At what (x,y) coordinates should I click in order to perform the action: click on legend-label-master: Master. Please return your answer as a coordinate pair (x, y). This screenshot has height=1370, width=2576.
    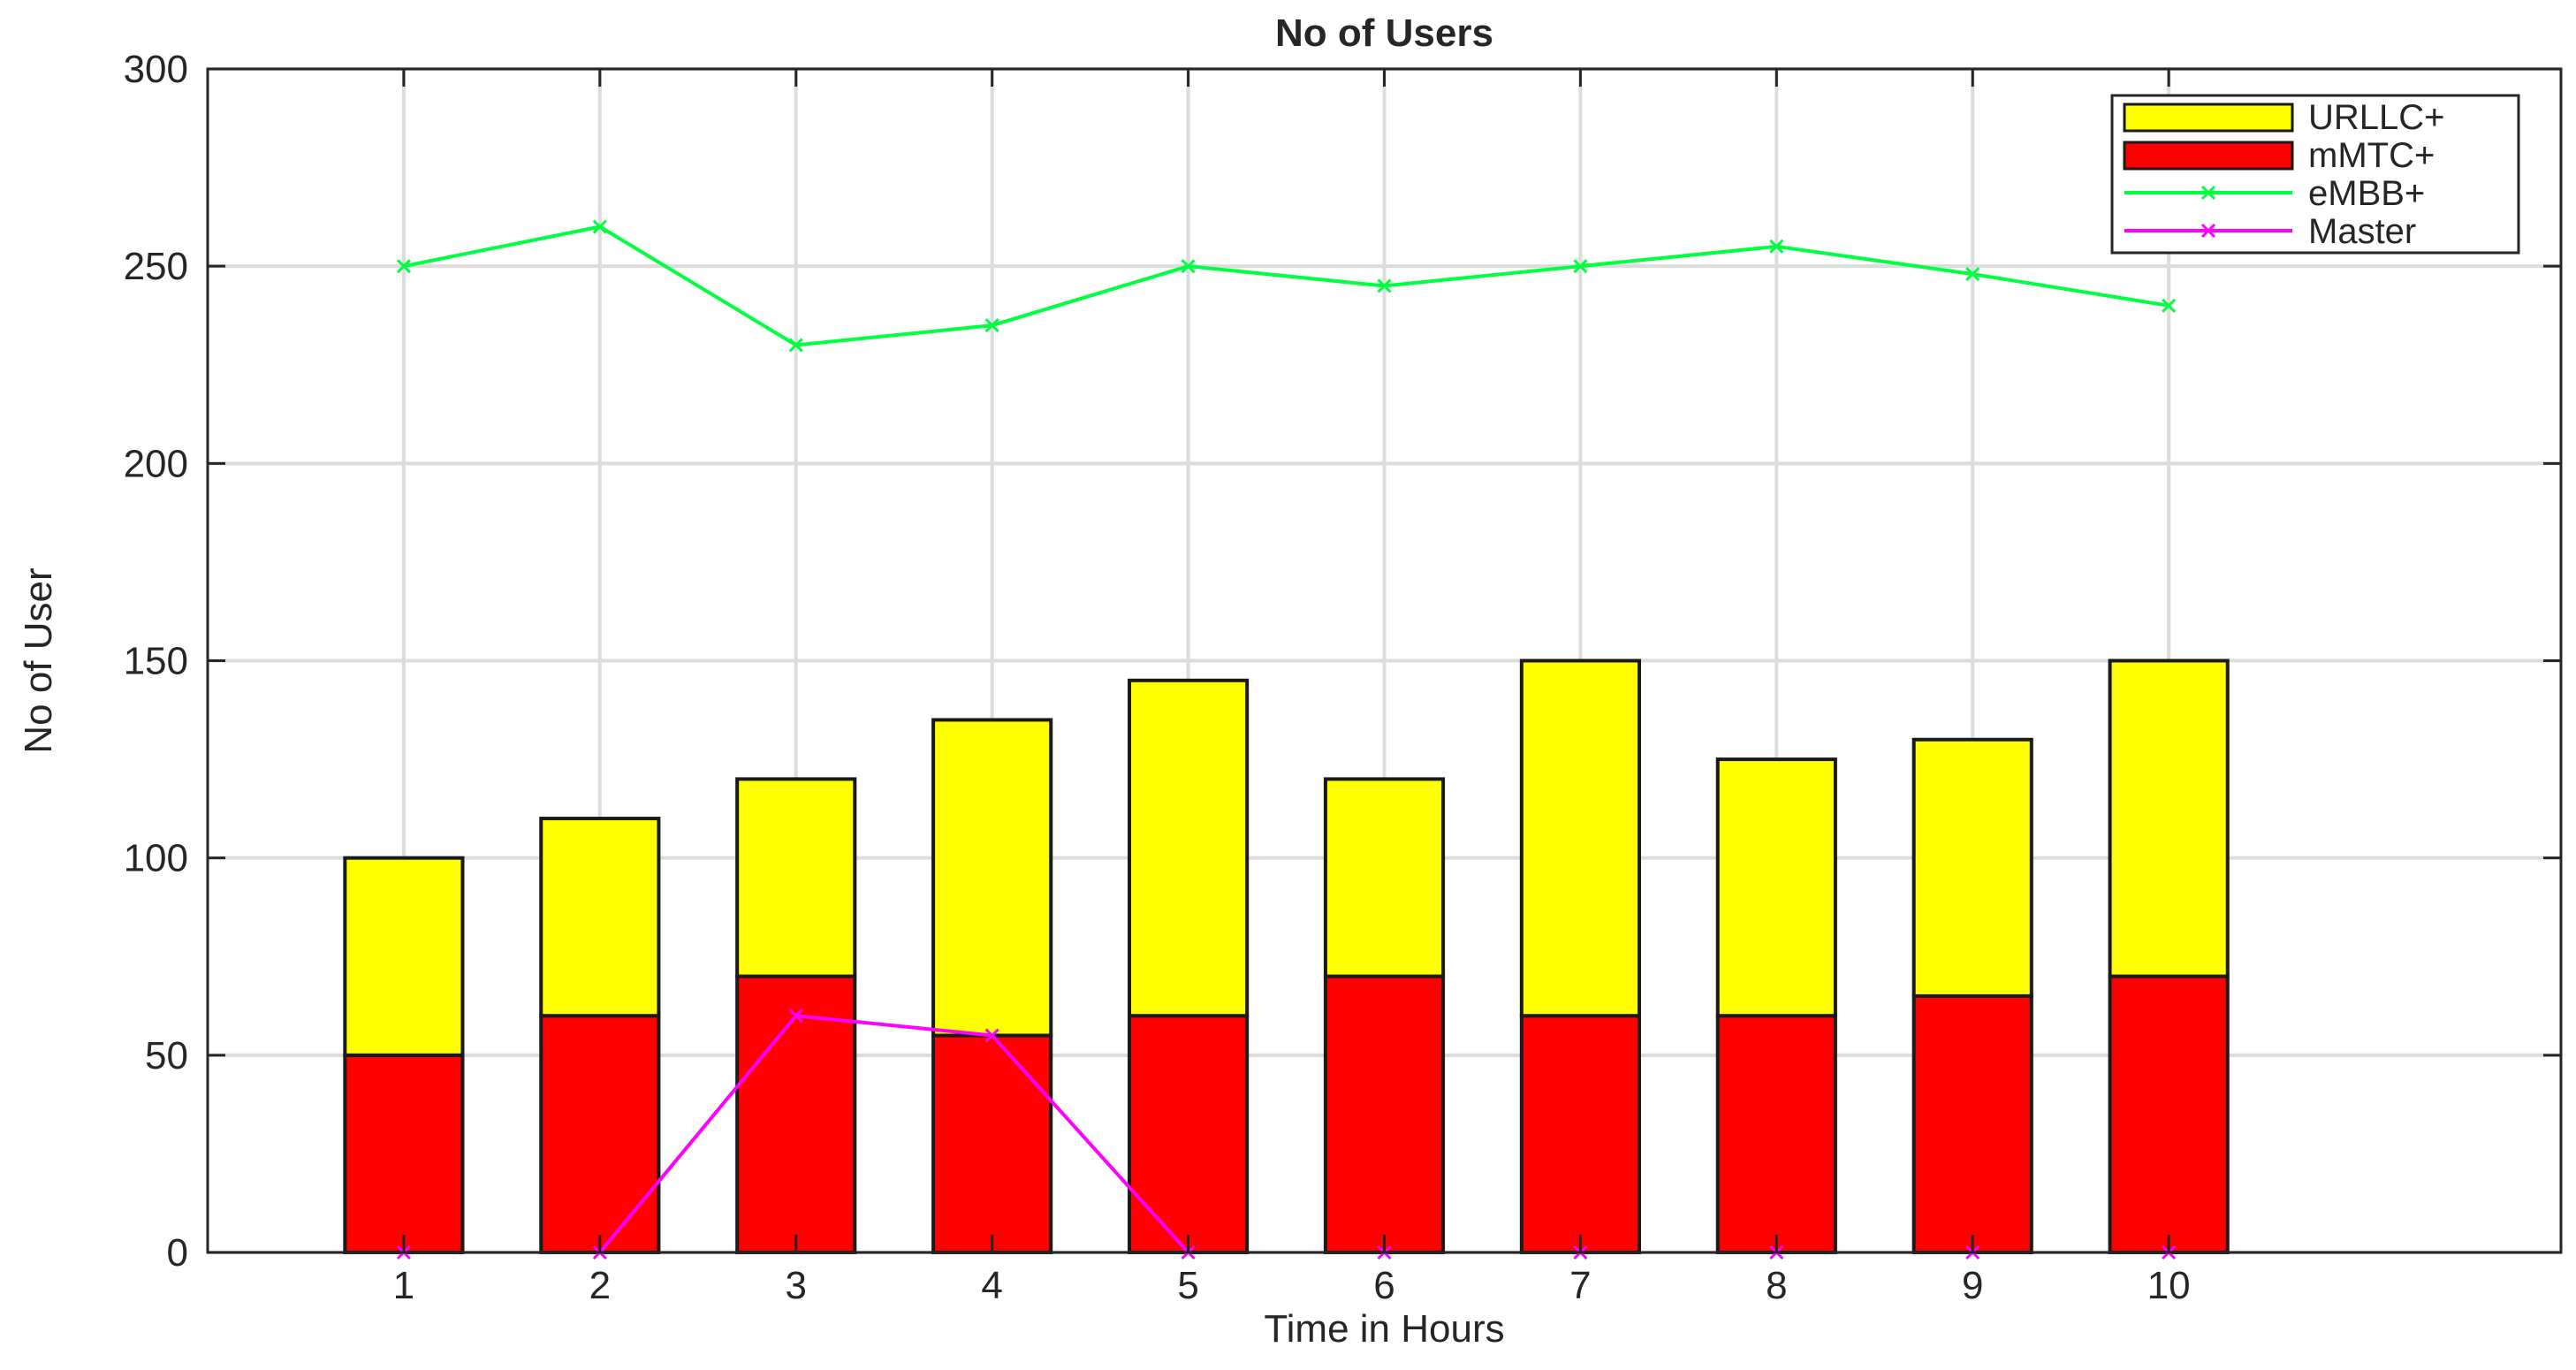
    Looking at the image, I should click on (2362, 231).